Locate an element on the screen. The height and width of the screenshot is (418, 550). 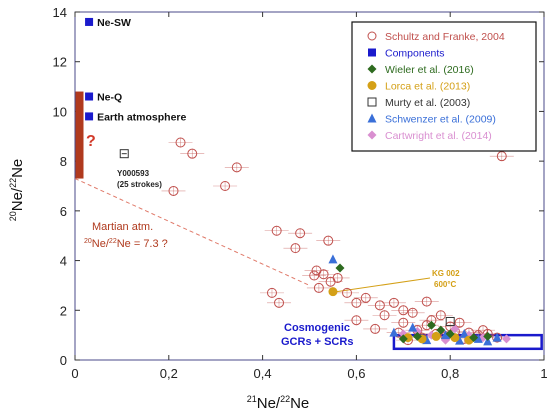
y-tick-label: 4 is located at coordinates (63, 261).